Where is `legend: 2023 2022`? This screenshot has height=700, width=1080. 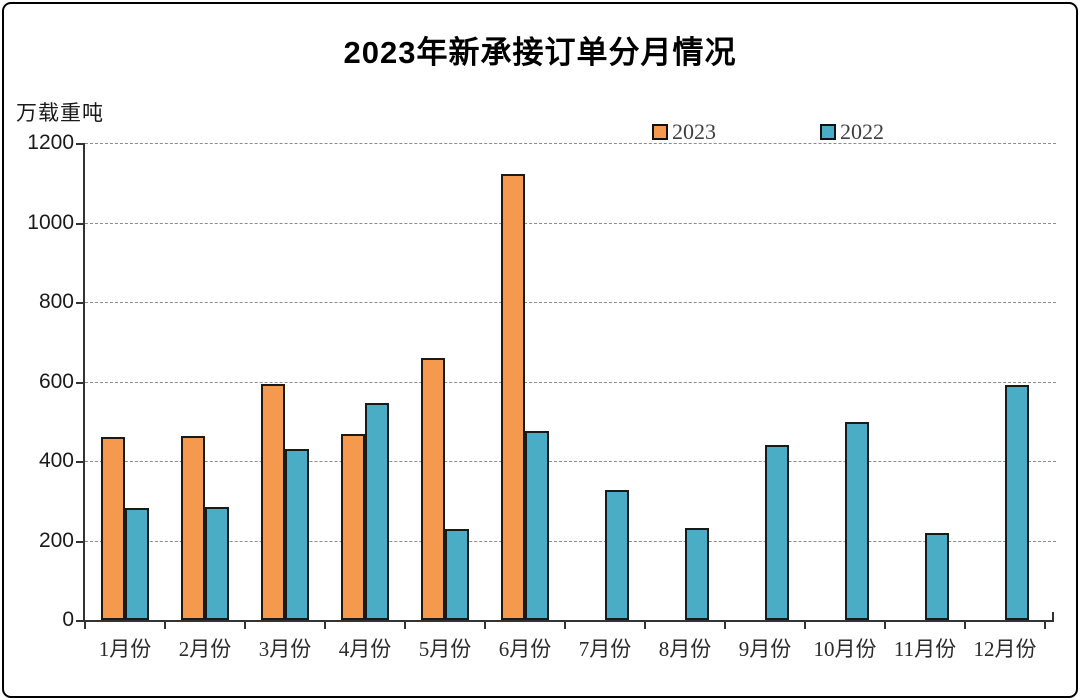
legend: 2023 2022 is located at coordinates (540, 132).